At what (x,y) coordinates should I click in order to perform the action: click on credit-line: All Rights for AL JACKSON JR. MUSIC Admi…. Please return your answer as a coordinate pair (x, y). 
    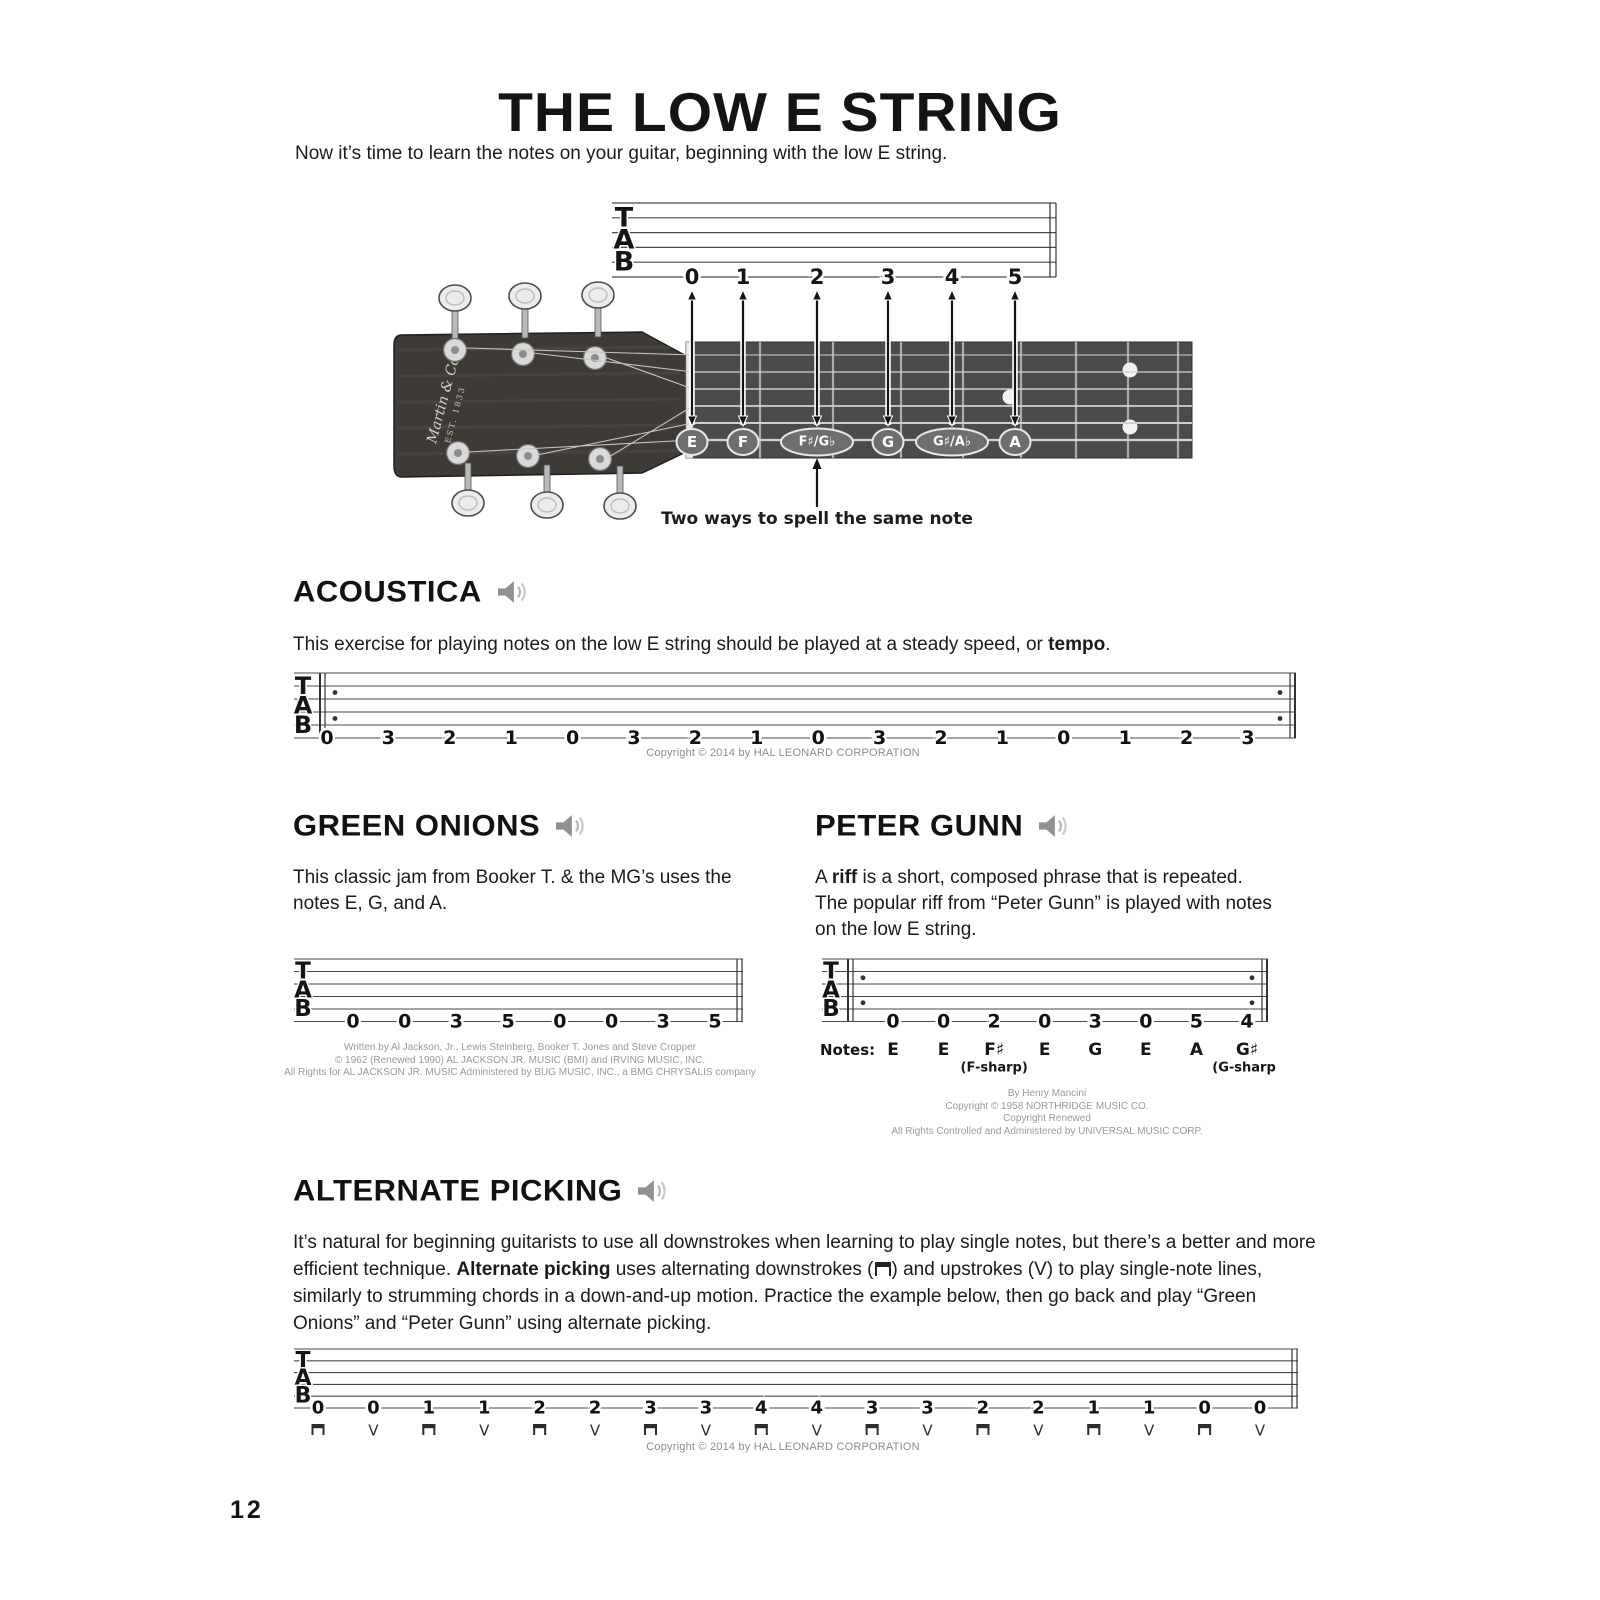
    Looking at the image, I should click on (520, 1072).